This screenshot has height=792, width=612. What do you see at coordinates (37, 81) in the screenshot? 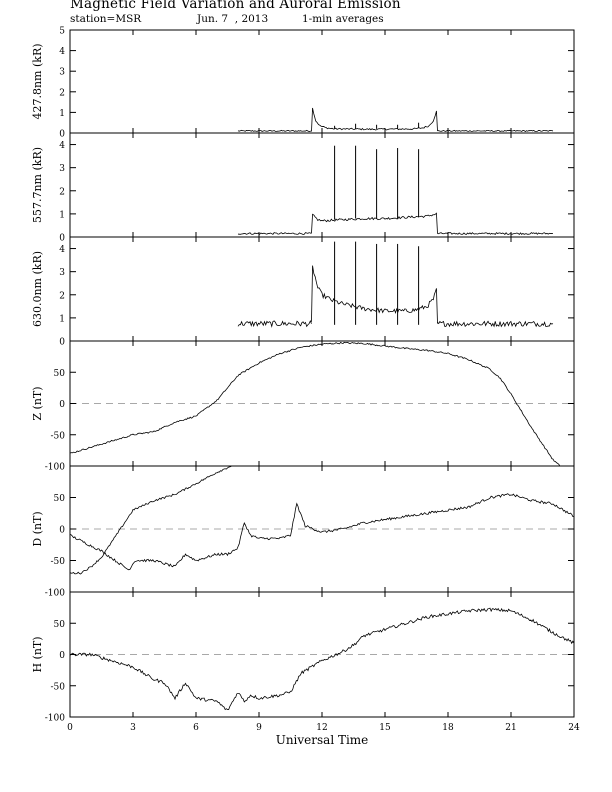
I see `y-axis-label: 427.8nm (kR)` at bounding box center [37, 81].